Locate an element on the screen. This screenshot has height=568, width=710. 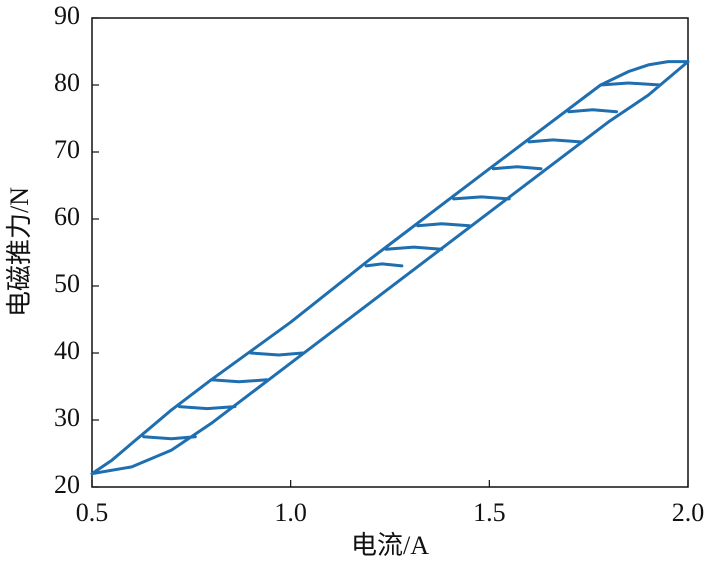
y-axis-label: 电磁推力/N is located at coordinates (19, 252).